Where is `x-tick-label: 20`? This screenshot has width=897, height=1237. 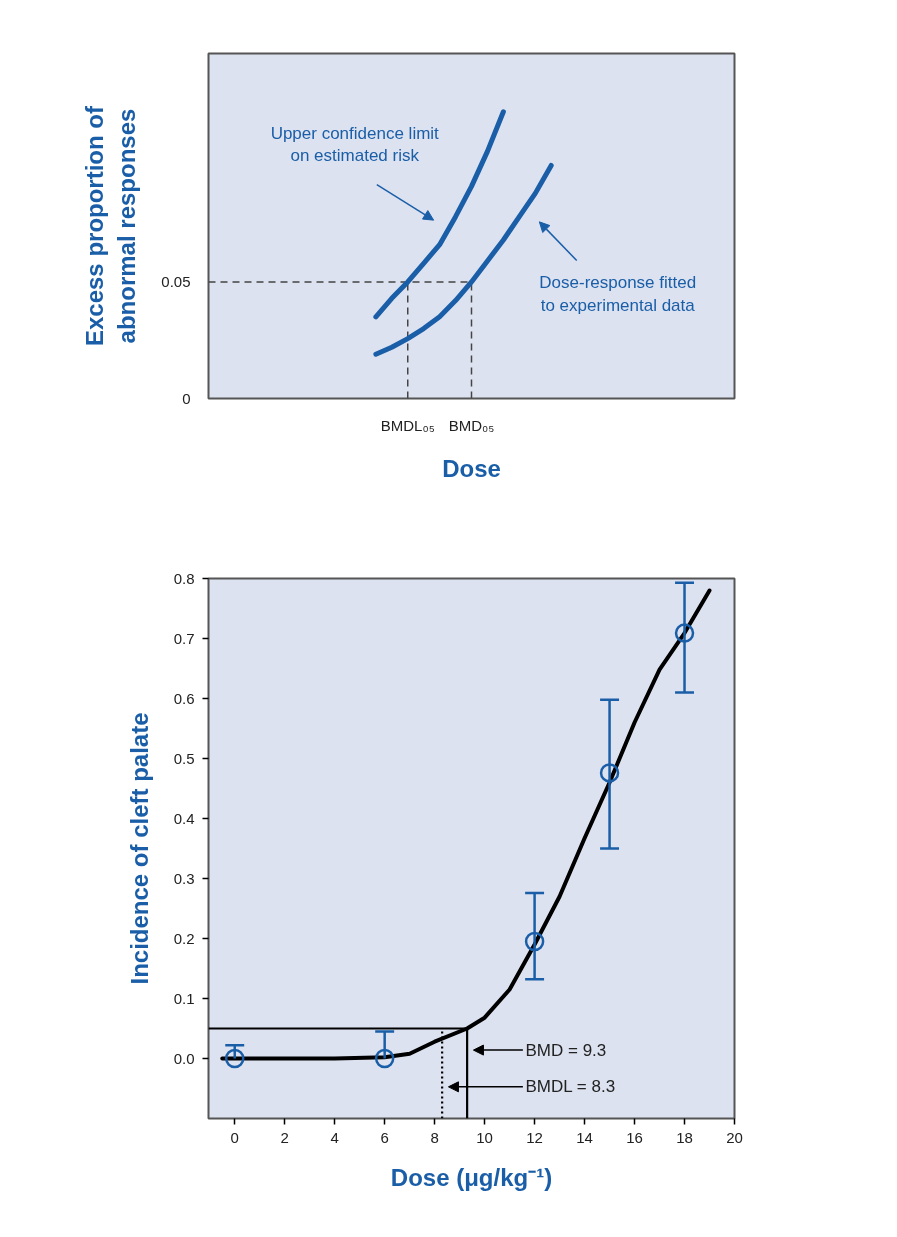
x-tick-label: 20 is located at coordinates (734, 1137).